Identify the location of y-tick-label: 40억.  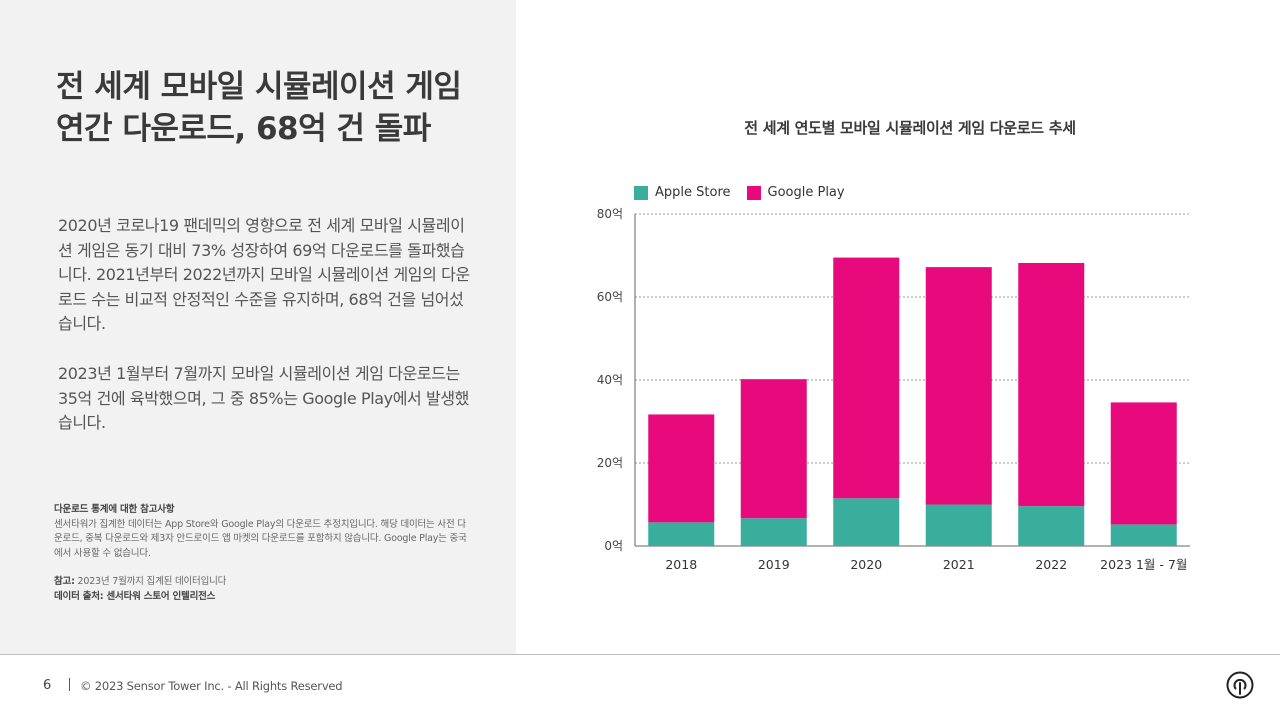
(610, 380).